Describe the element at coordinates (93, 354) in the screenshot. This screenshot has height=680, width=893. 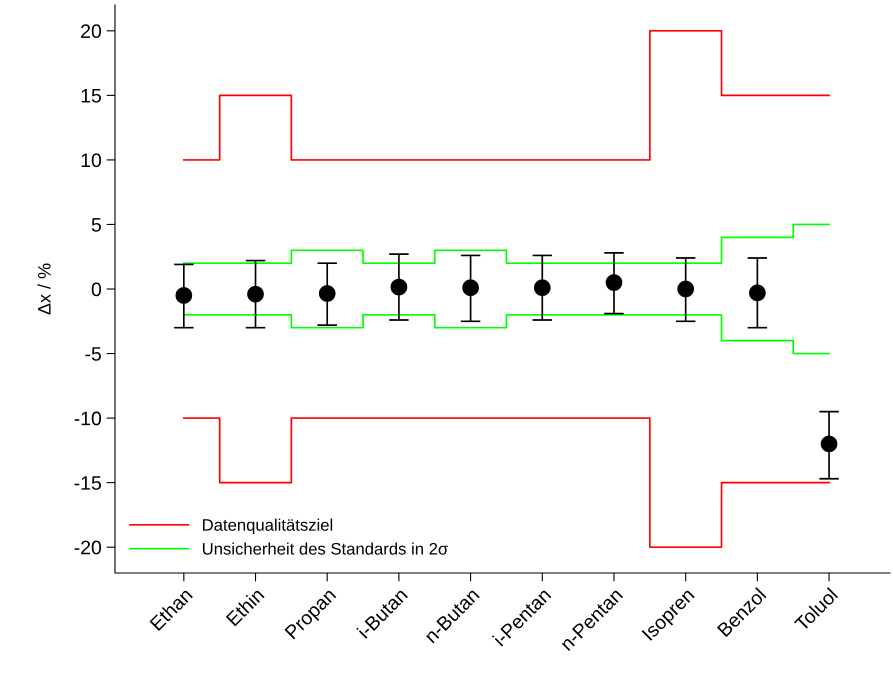
I see `y-tick-label: -5` at that location.